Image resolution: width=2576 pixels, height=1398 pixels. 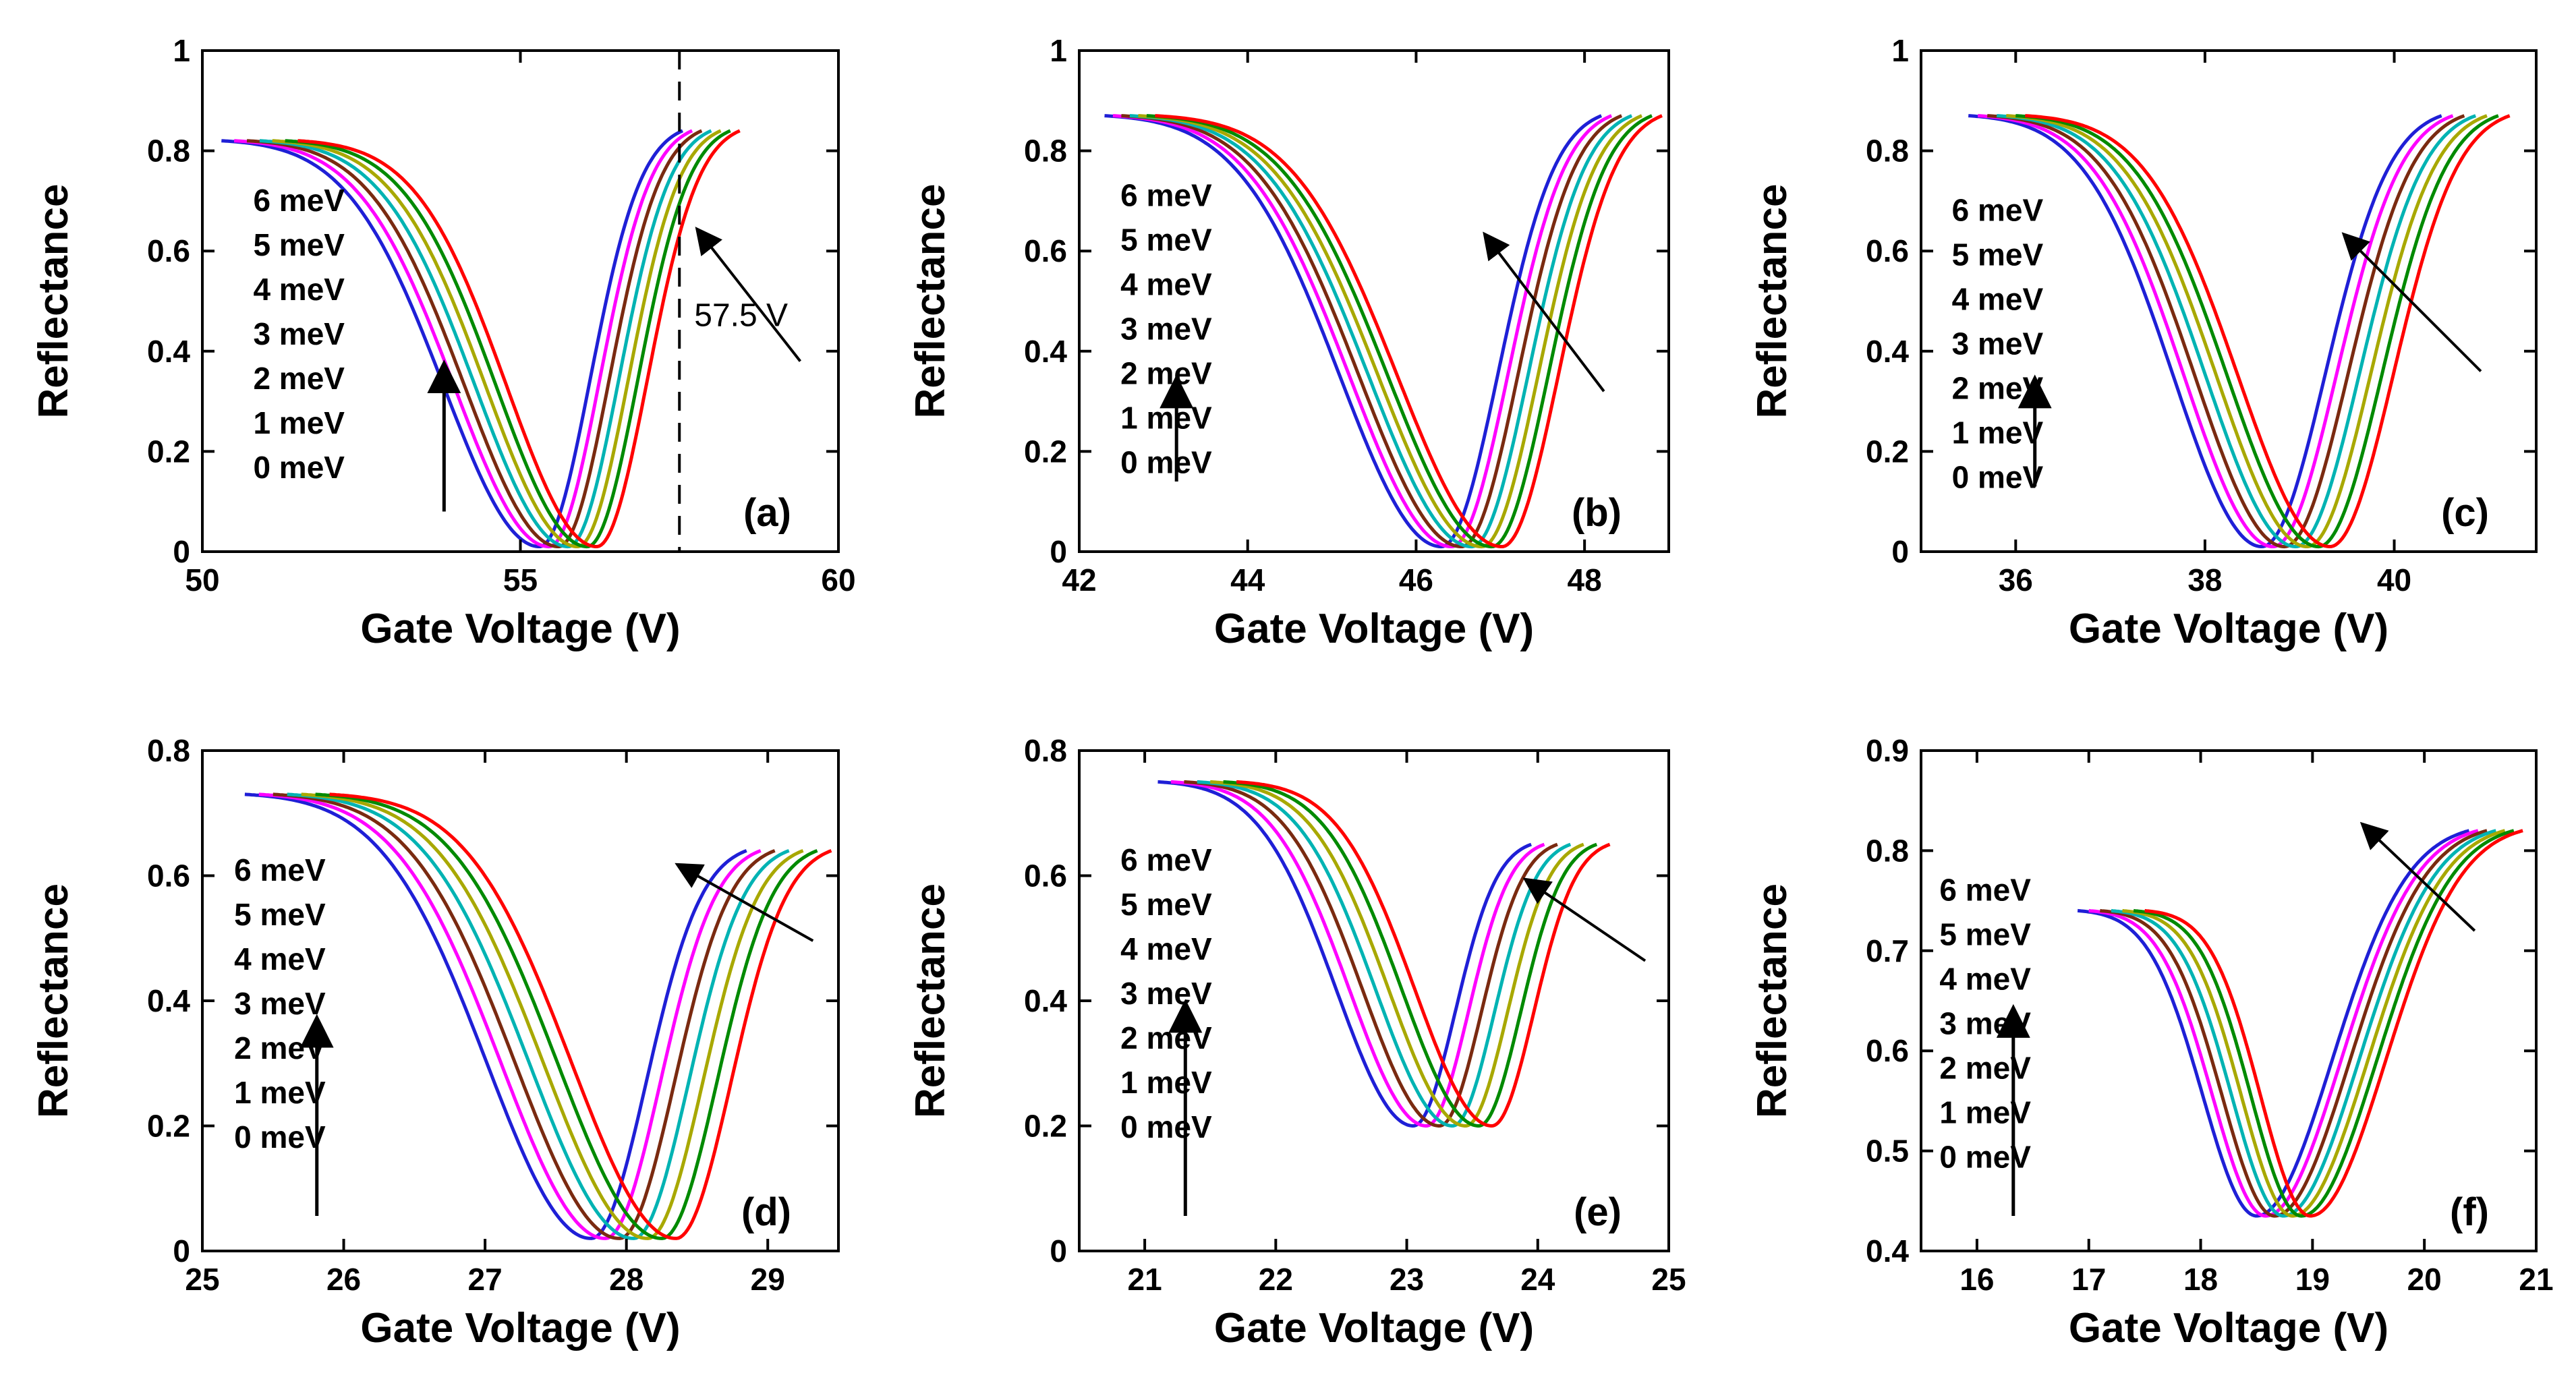 I want to click on x-tick-label: 38, so click(x=2204, y=580).